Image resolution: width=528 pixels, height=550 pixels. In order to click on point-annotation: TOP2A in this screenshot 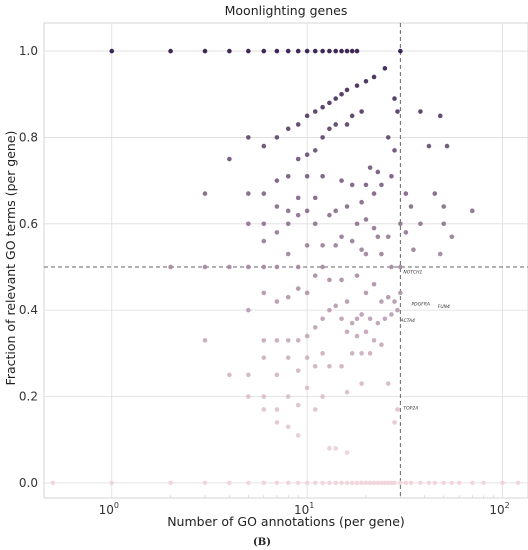, I will do `click(410, 408)`.